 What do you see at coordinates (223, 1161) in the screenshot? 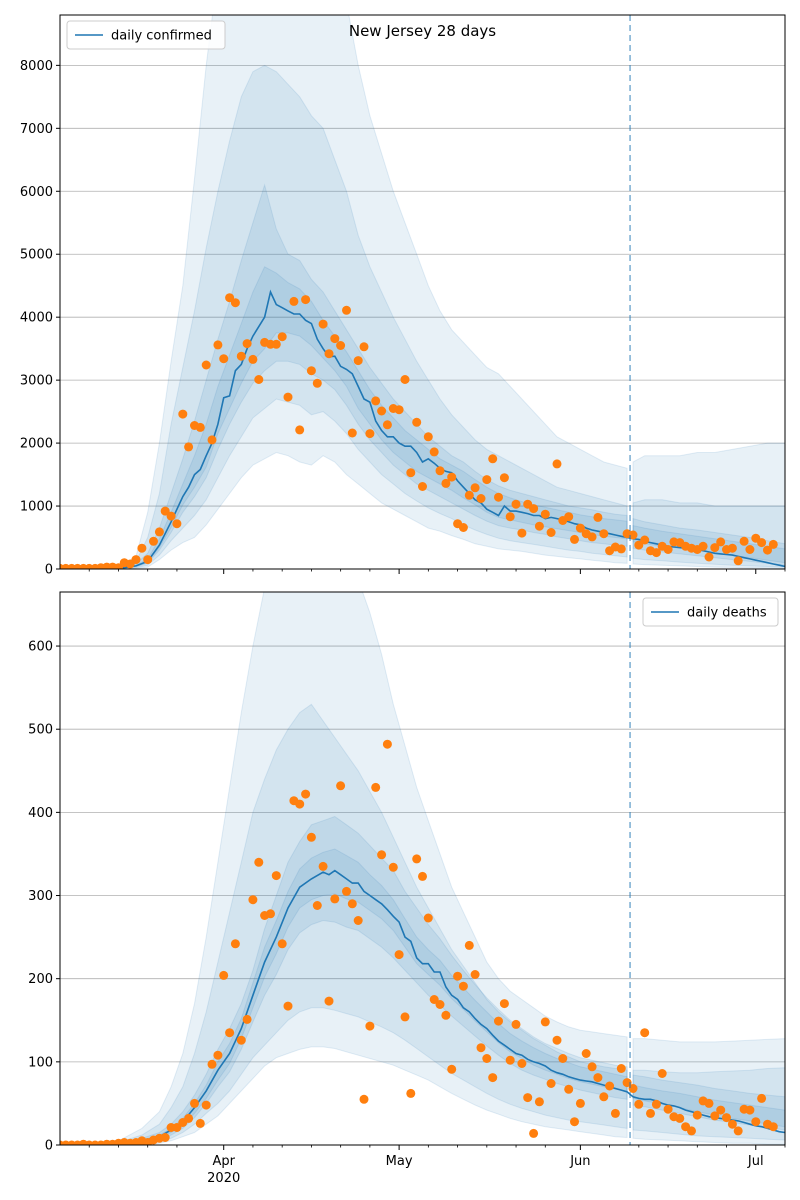
I see `x-tick-label: Apr` at bounding box center [223, 1161].